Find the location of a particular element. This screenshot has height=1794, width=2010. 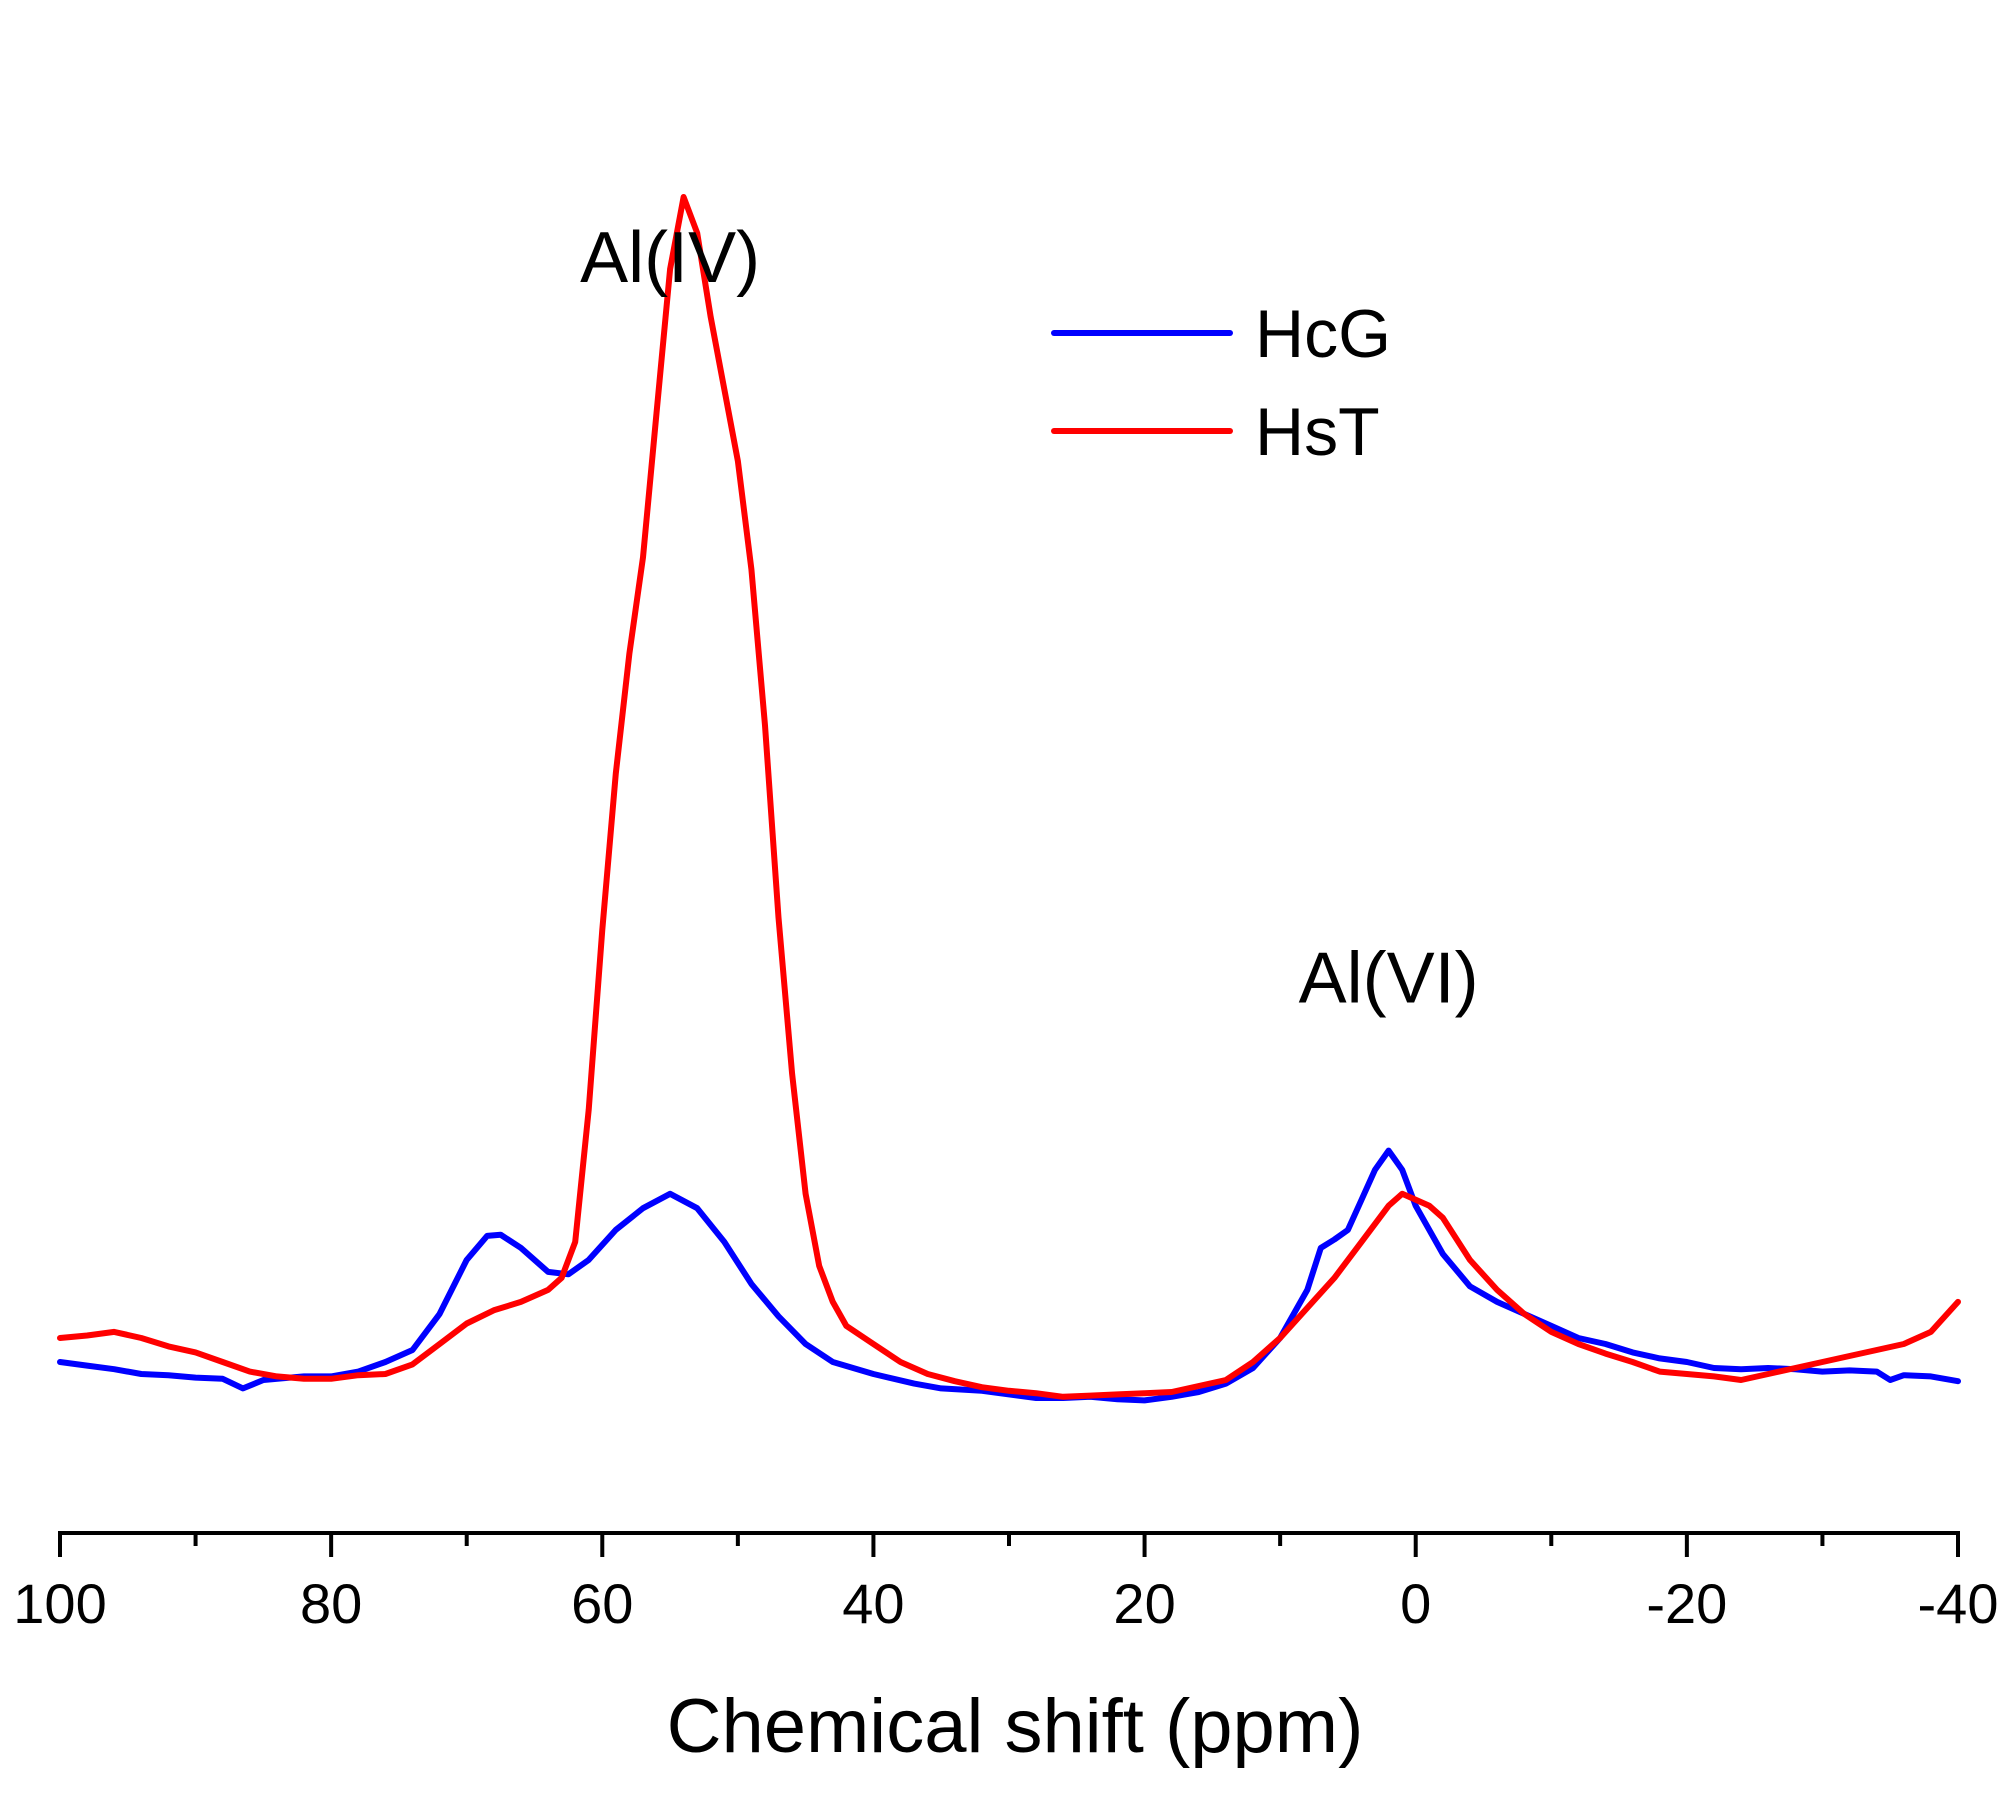

x-ticks: 100 80 60 40 20 0 -20 -40 is located at coordinates (1005, 1584).